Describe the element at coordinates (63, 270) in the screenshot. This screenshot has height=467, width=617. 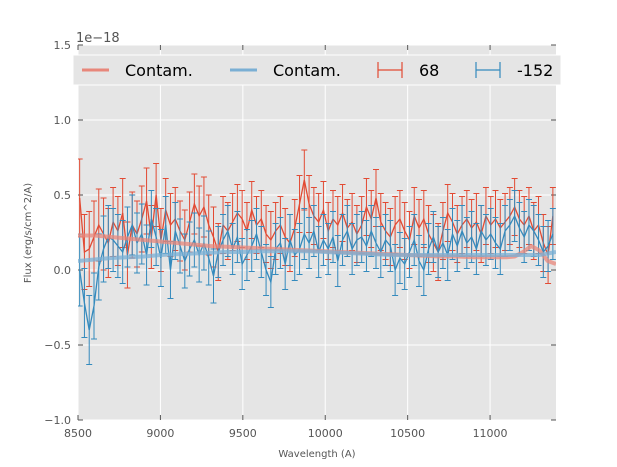
I see `y-tick-label: 0.0` at that location.